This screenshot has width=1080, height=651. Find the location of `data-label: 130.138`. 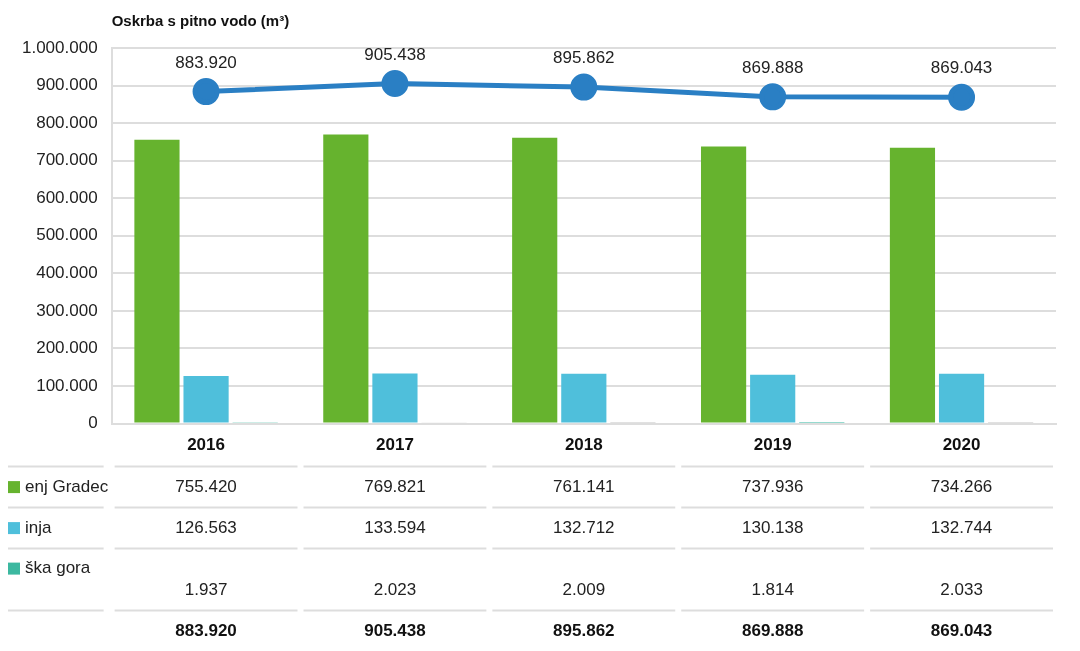

data-label: 130.138 is located at coordinates (772, 527).